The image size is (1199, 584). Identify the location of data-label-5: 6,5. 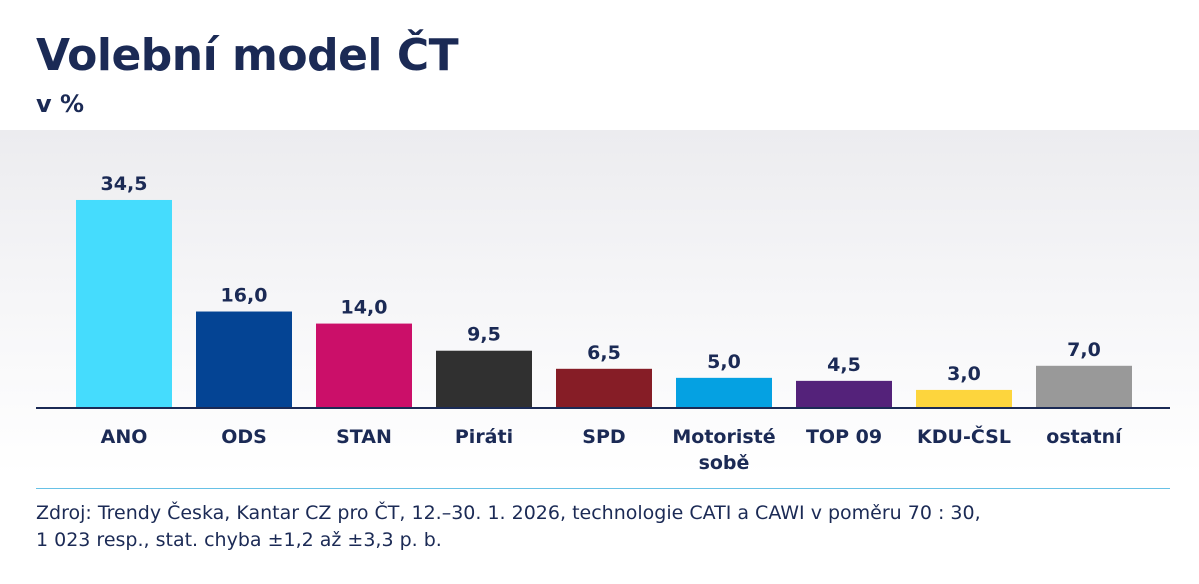
(604, 353).